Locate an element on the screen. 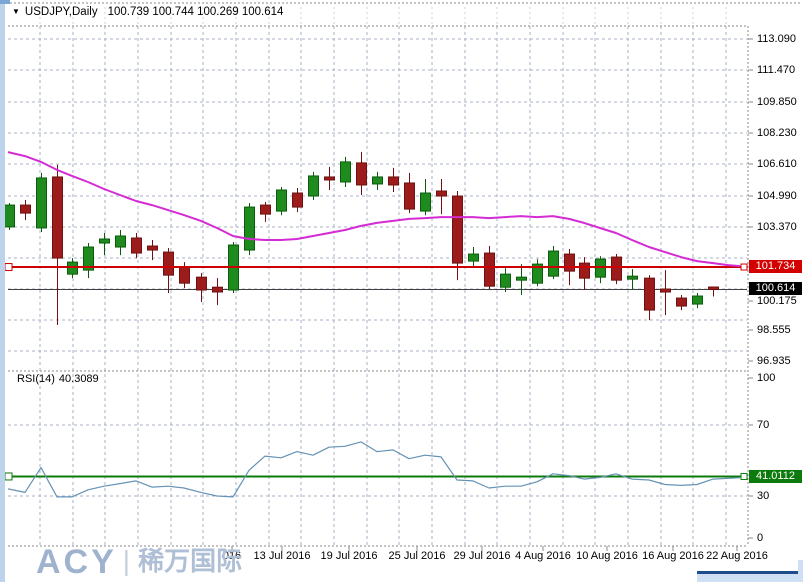  price-tick: 100.175 is located at coordinates (777, 301).